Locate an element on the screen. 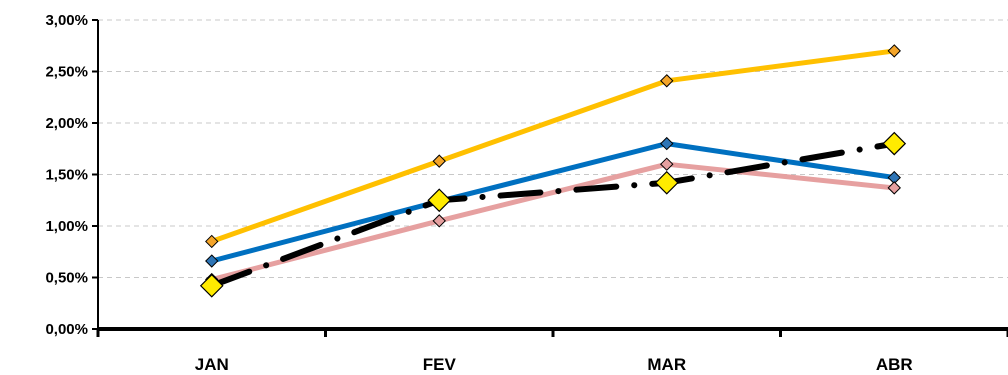  y-tick-label: 0,50% is located at coordinates (66, 278).